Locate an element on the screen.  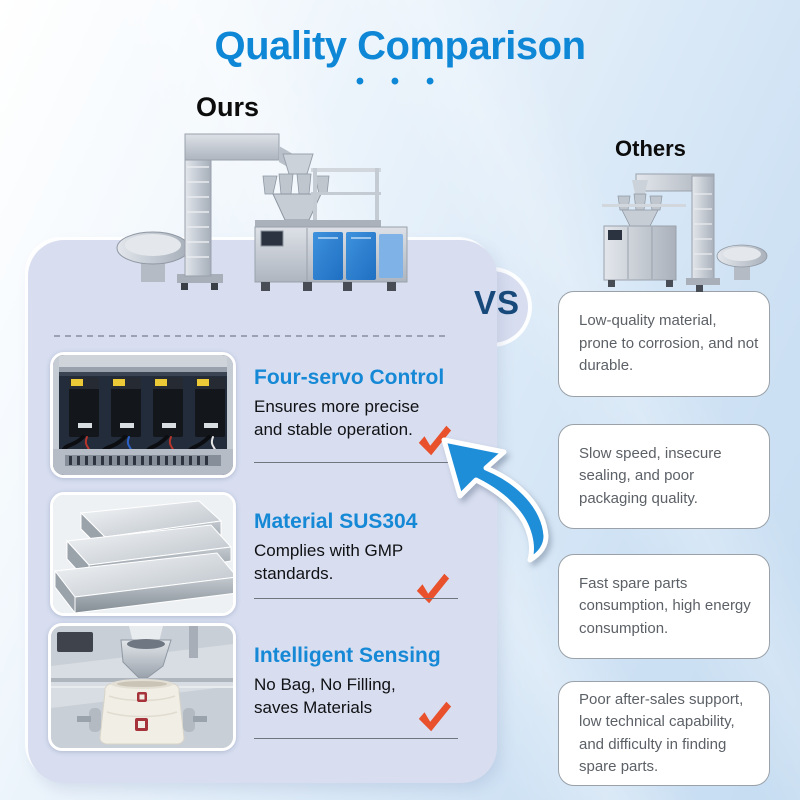
others-machine-illustration is located at coordinates (685, 232).